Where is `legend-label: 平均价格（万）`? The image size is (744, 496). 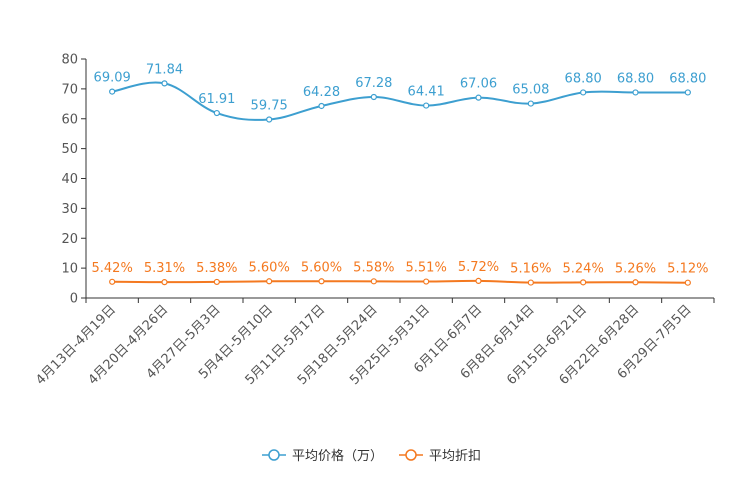 legend-label: 平均价格（万） is located at coordinates (337, 456).